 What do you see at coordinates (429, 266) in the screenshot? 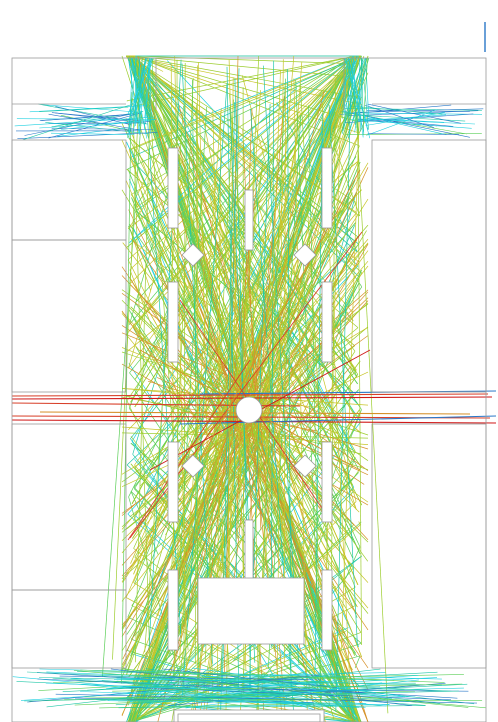
I see `right-room-upper` at bounding box center [429, 266].